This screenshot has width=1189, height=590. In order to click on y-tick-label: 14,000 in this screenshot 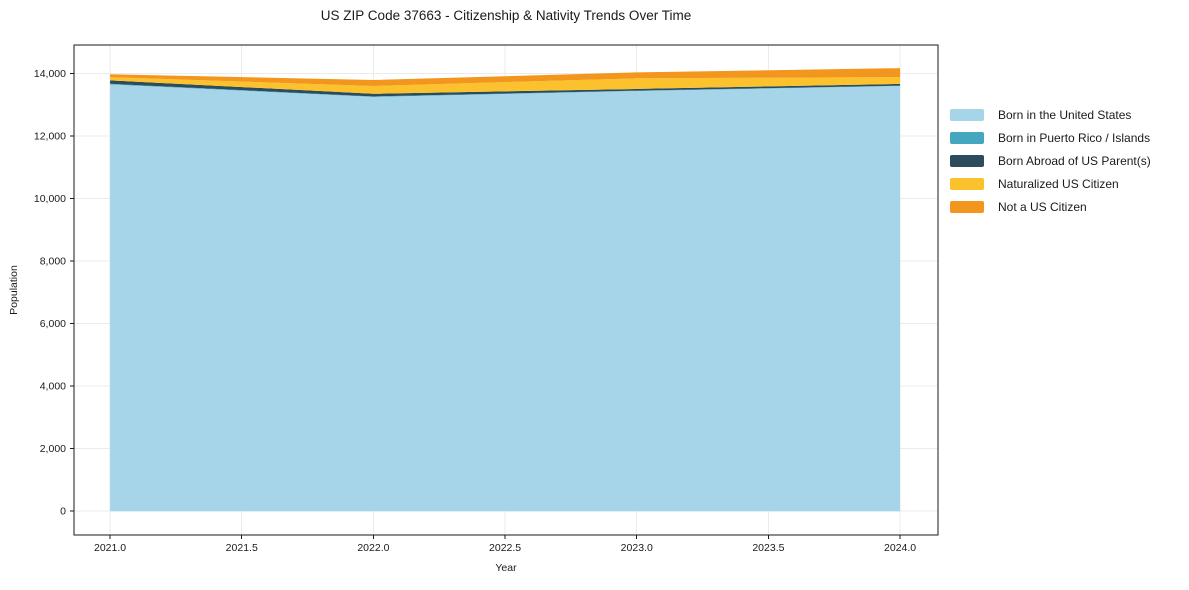, I will do `click(50, 74)`.